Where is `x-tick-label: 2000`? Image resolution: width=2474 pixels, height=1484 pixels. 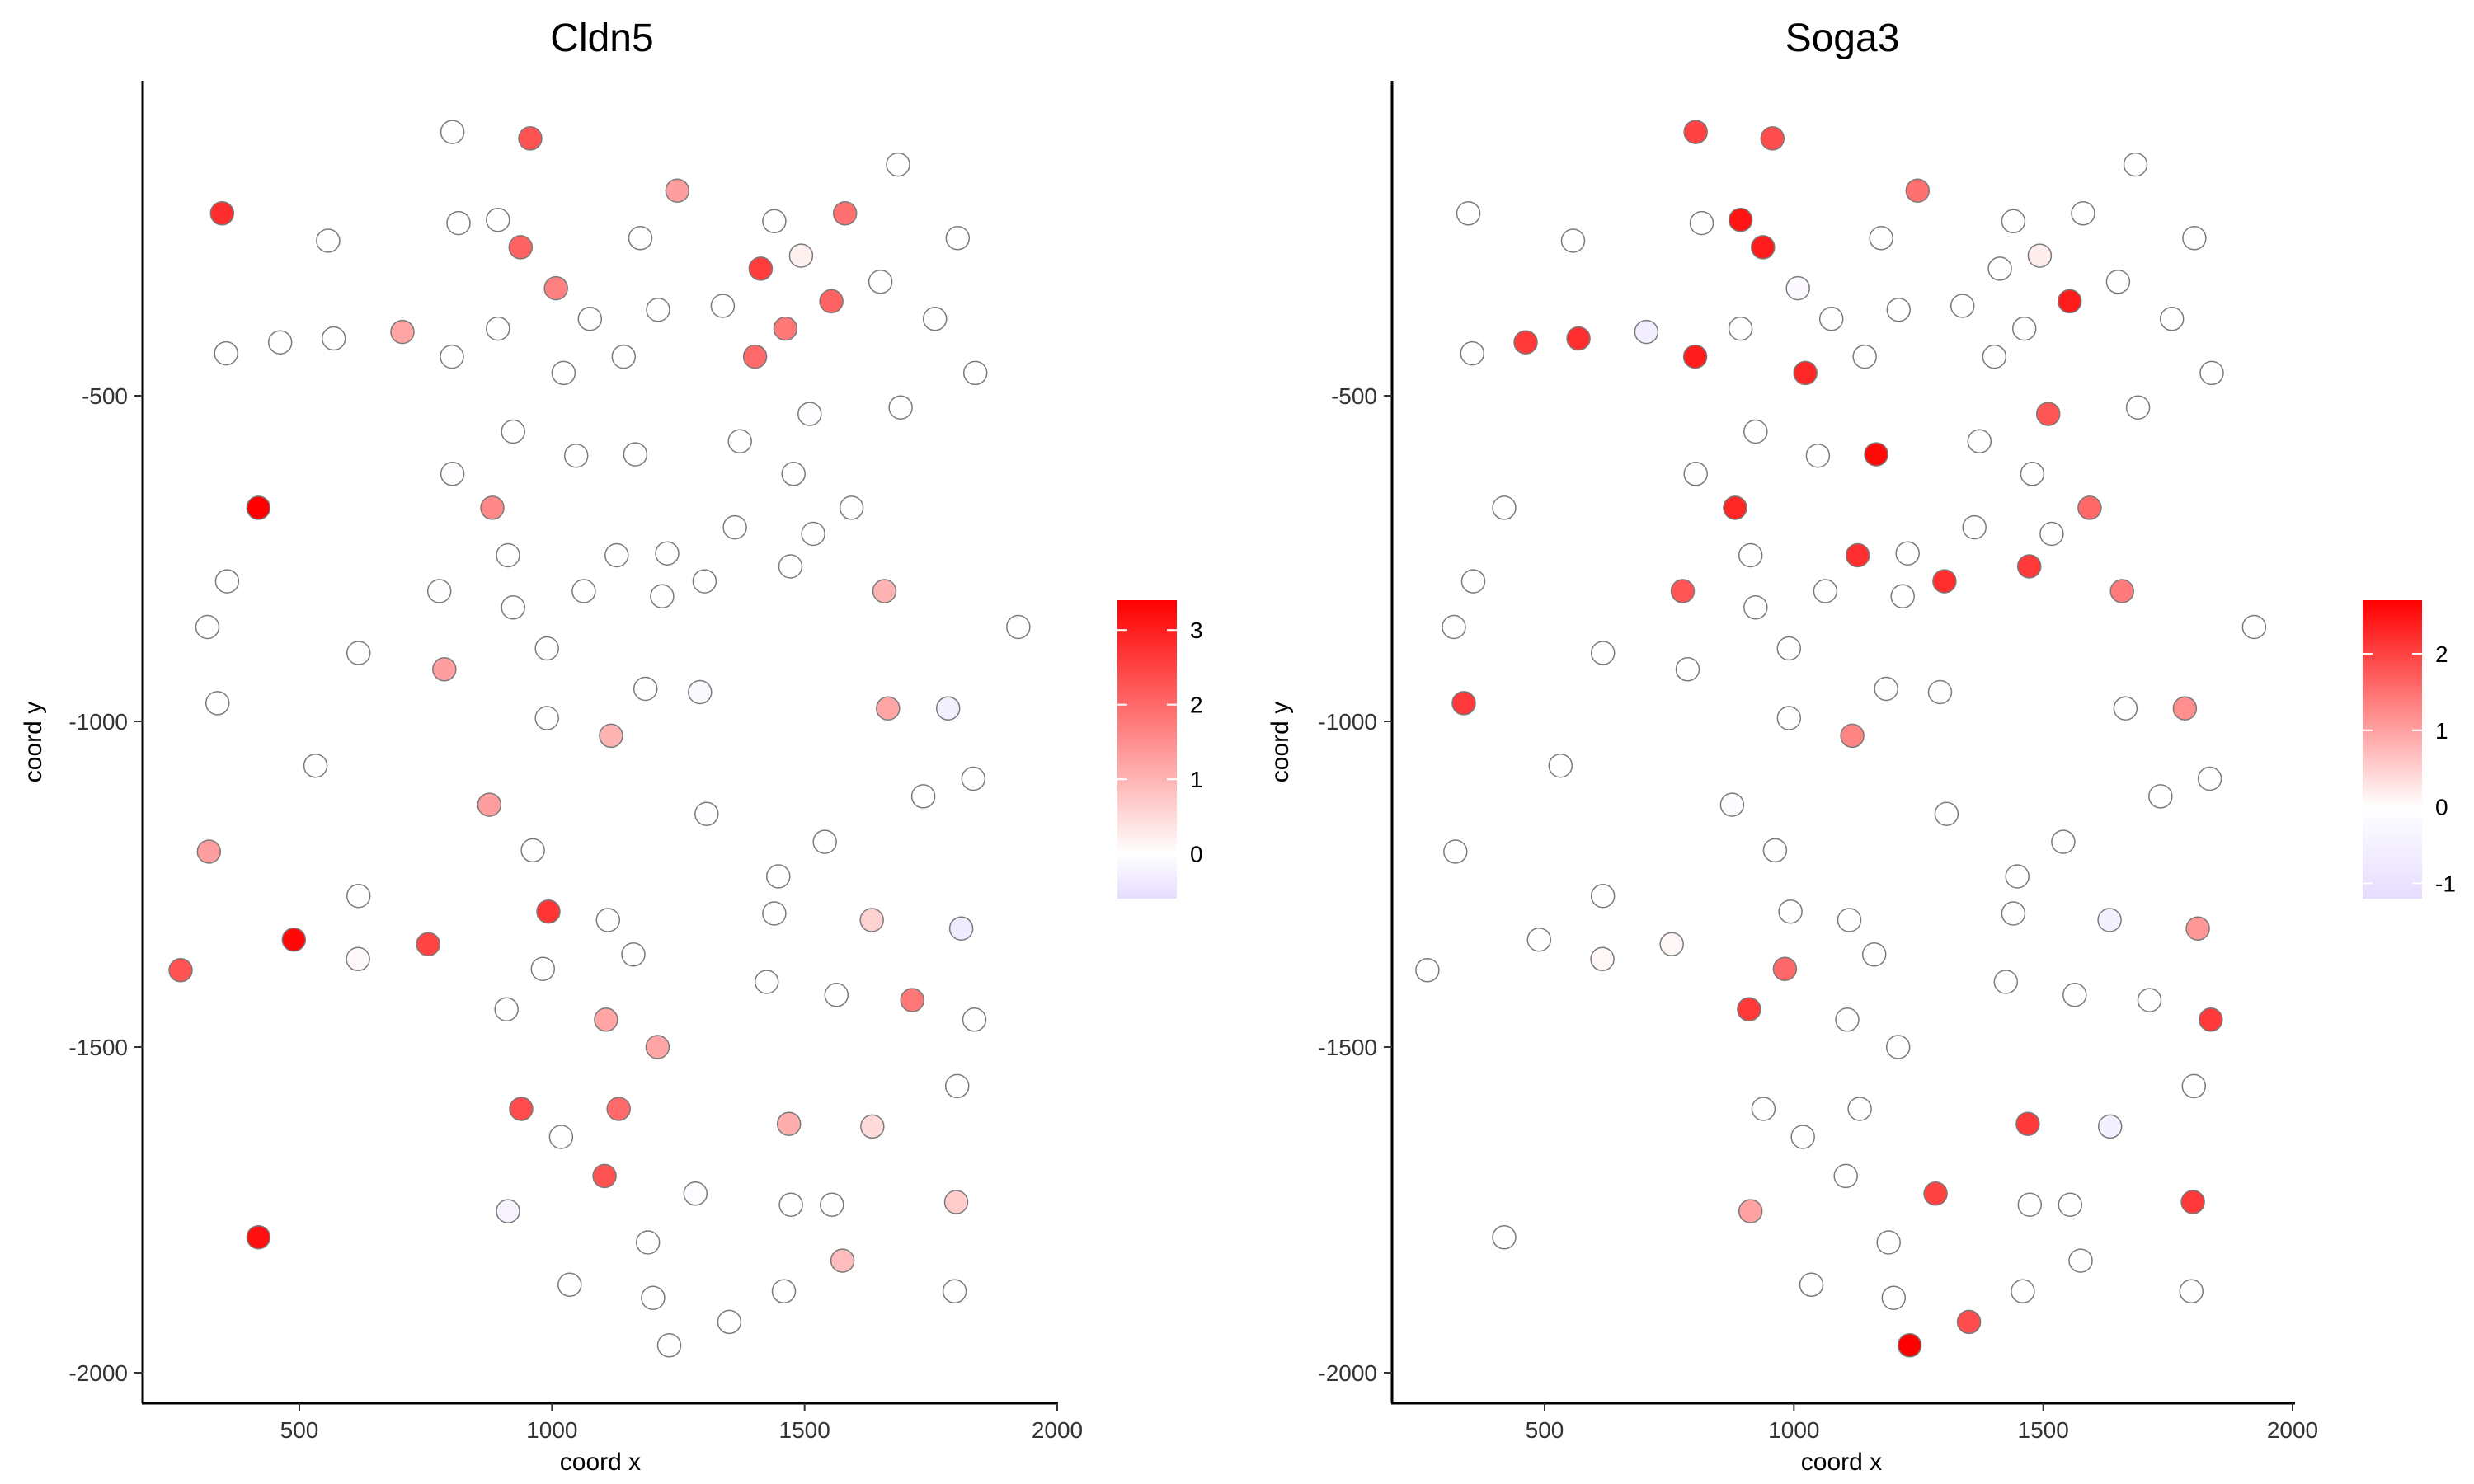
x-tick-label: 2000 is located at coordinates (1057, 1430).